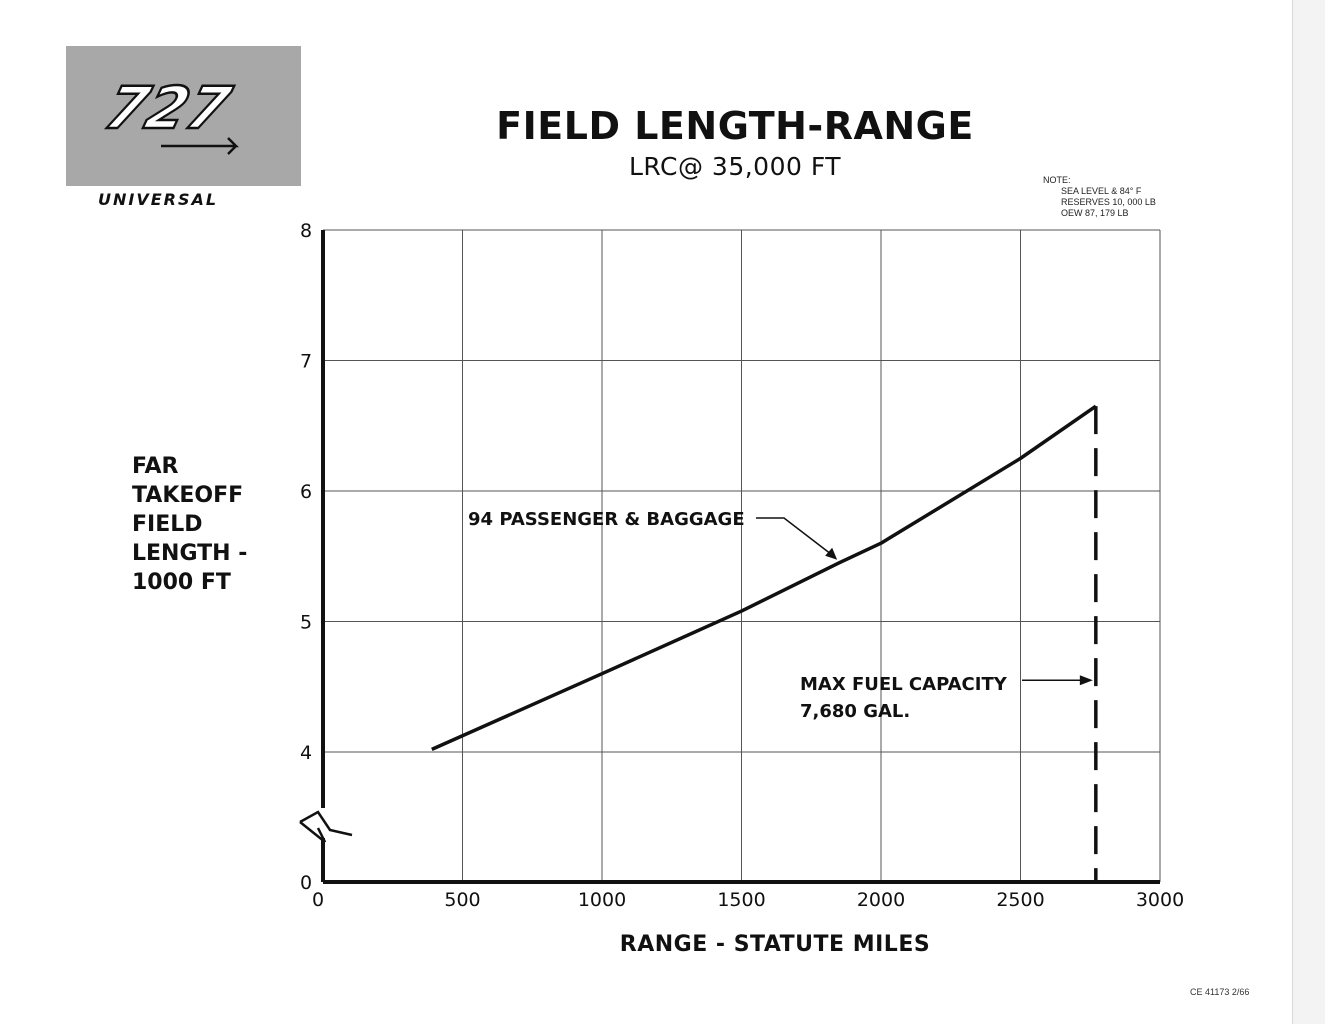 The width and height of the screenshot is (1325, 1024). I want to click on y-axis-label: FAR TAKEOFF FIELD LENGTH - 1000 FT, so click(190, 524).